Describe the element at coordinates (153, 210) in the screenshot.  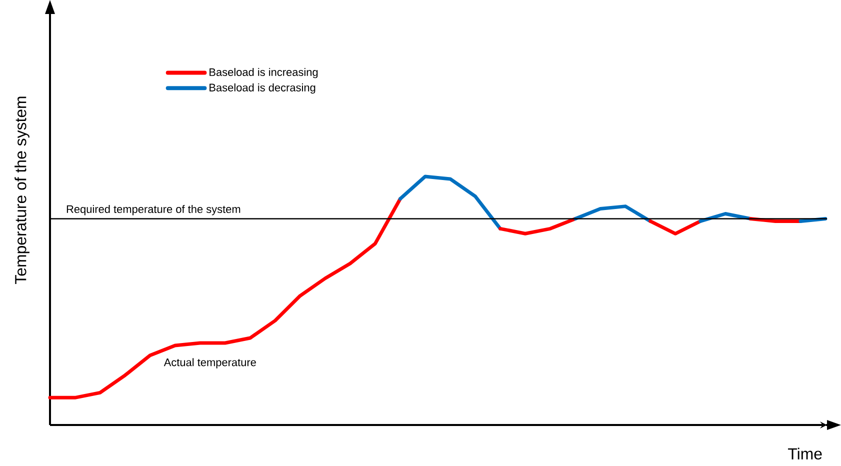
I see `ref-line-label: Required temperature of the system` at that location.